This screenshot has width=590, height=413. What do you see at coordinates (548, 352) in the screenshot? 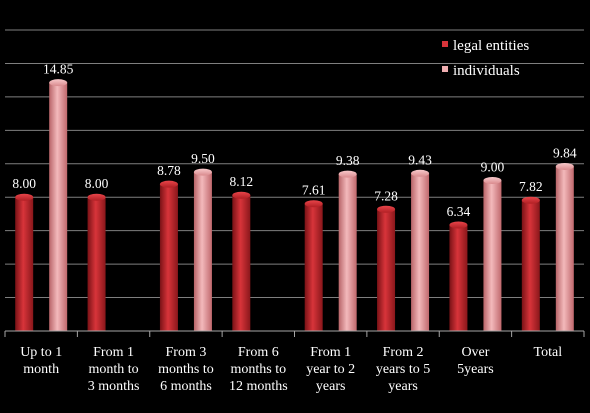
I see `x-tick-label: Total` at bounding box center [548, 352].